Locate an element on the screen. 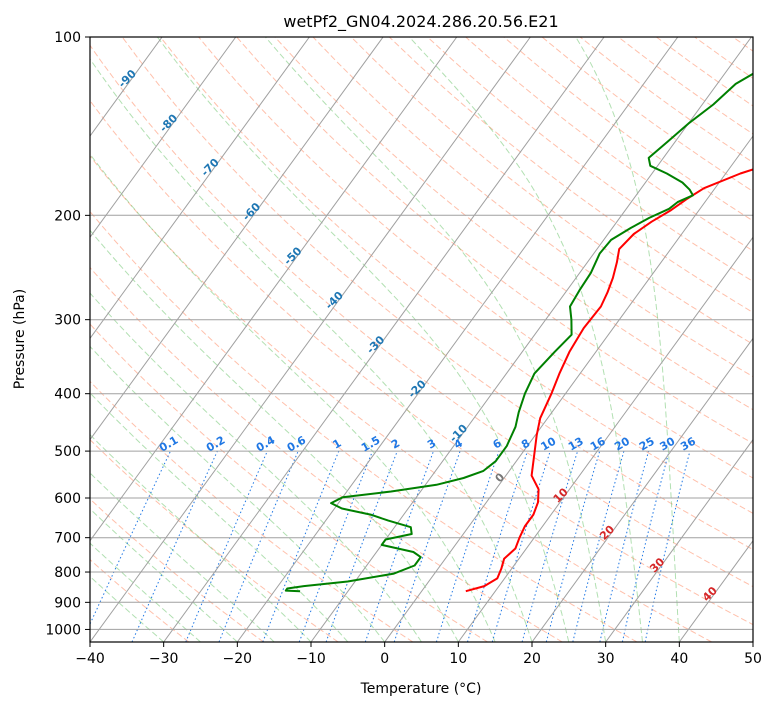  mixing-ratio-label: 6 is located at coordinates (497, 443).